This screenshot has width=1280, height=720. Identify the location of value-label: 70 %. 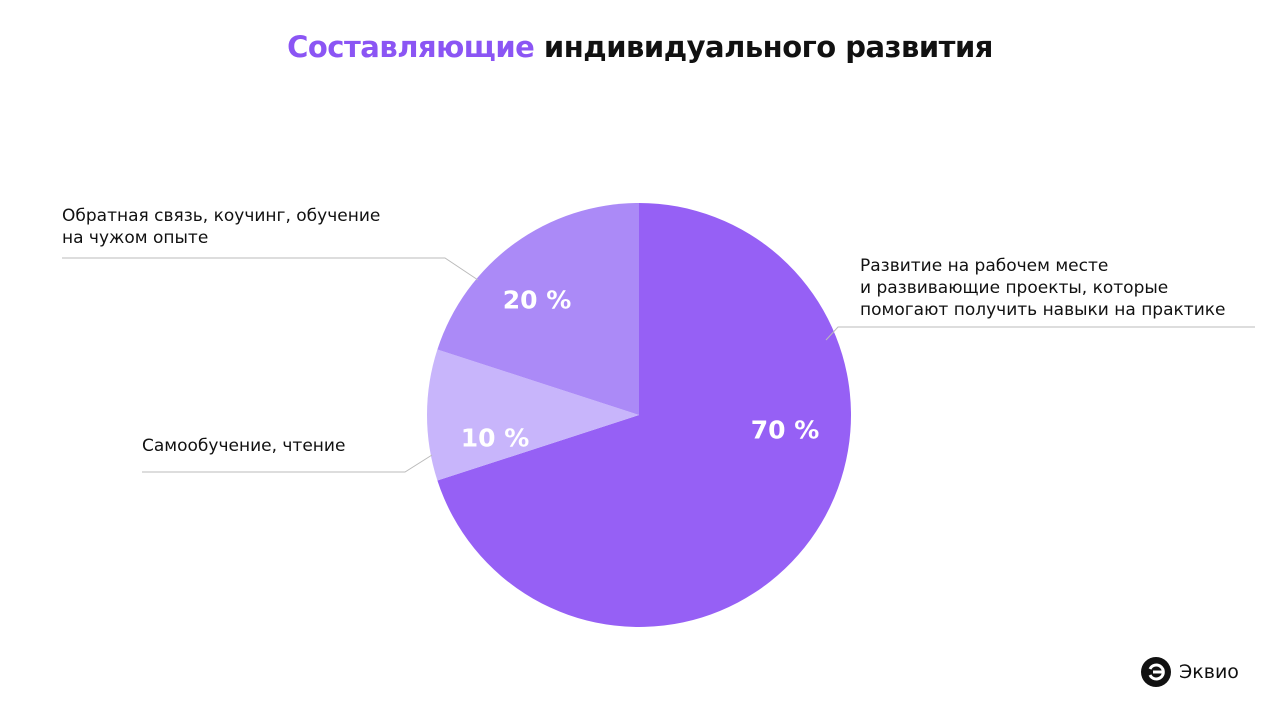
(785, 430).